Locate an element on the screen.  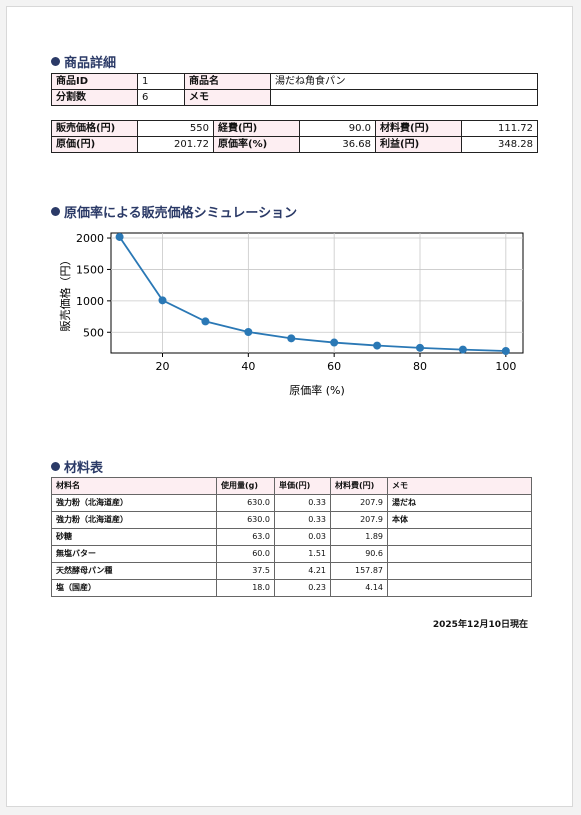
x-axis-label: 原価率 (%) is located at coordinates (317, 390).